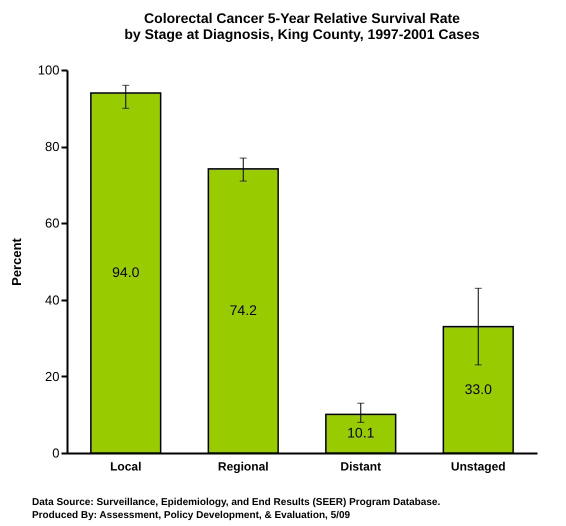 This screenshot has height=526, width=566. Describe the element at coordinates (49, 70) in the screenshot. I see `y-tick-label: 100` at that location.